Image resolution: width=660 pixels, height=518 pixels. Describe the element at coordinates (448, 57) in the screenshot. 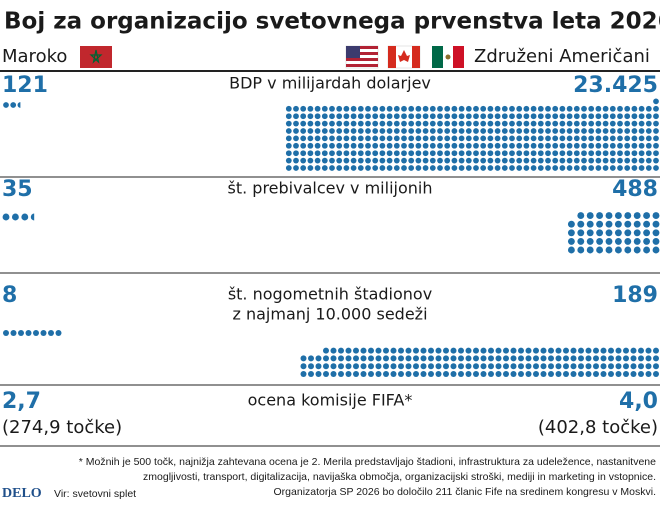

I see `flag-mexico` at that location.